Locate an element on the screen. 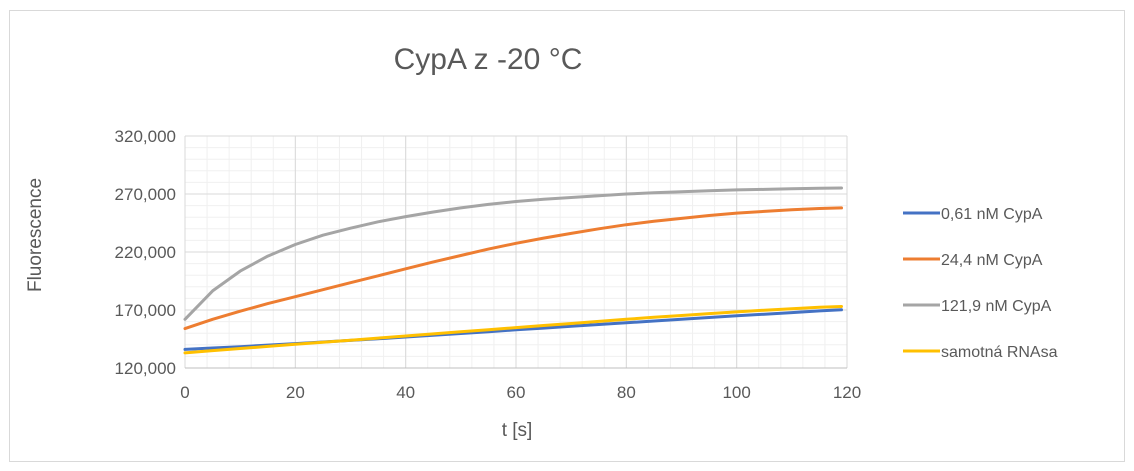  x-tick-label: 120 is located at coordinates (847, 392).